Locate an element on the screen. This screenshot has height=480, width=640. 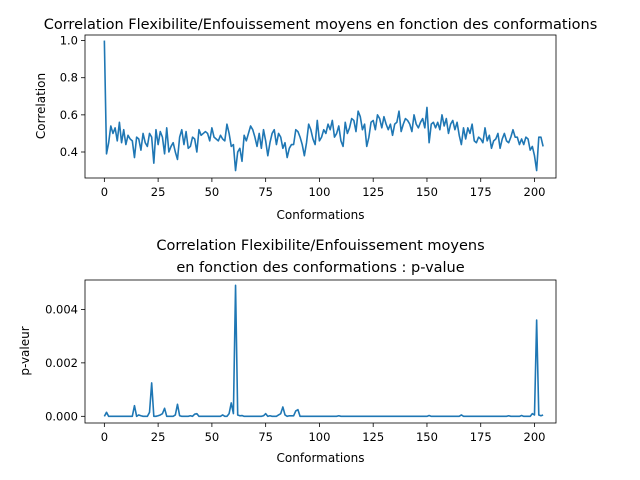
y-axis-label: Correlation is located at coordinates (41, 106).